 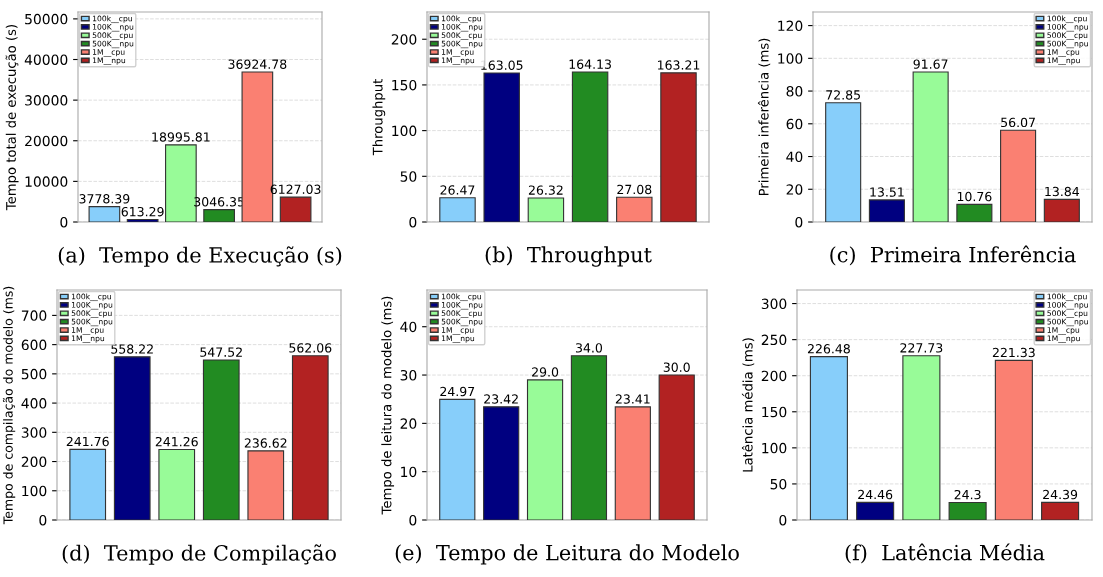 What do you see at coordinates (794, 91) in the screenshot?
I see `y-tick-label: 80` at bounding box center [794, 91].